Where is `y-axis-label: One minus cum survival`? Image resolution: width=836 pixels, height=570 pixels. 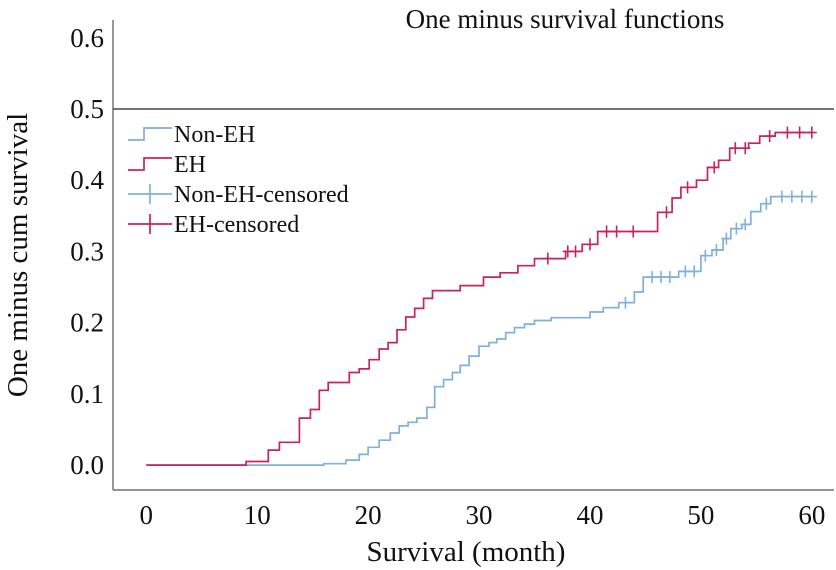 y-axis-label: One minus cum survival is located at coordinates (18, 255).